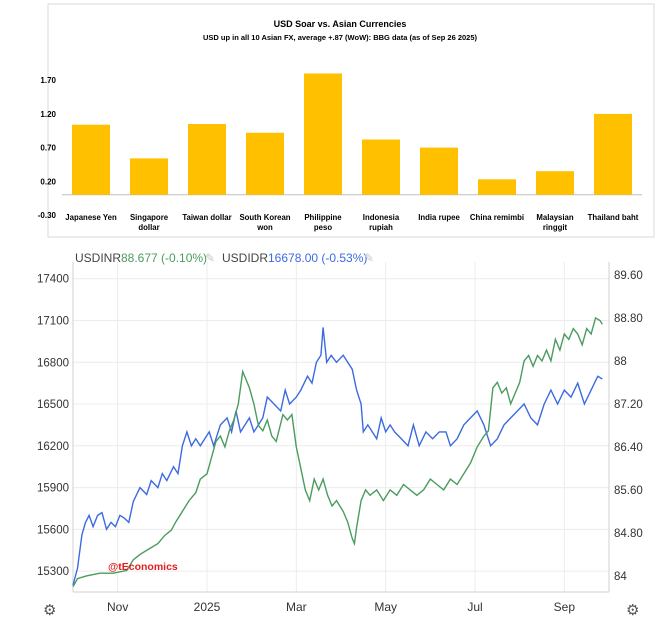 The image size is (669, 626). What do you see at coordinates (48, 114) in the screenshot?
I see `bar-ytick-label: 1.20` at bounding box center [48, 114].